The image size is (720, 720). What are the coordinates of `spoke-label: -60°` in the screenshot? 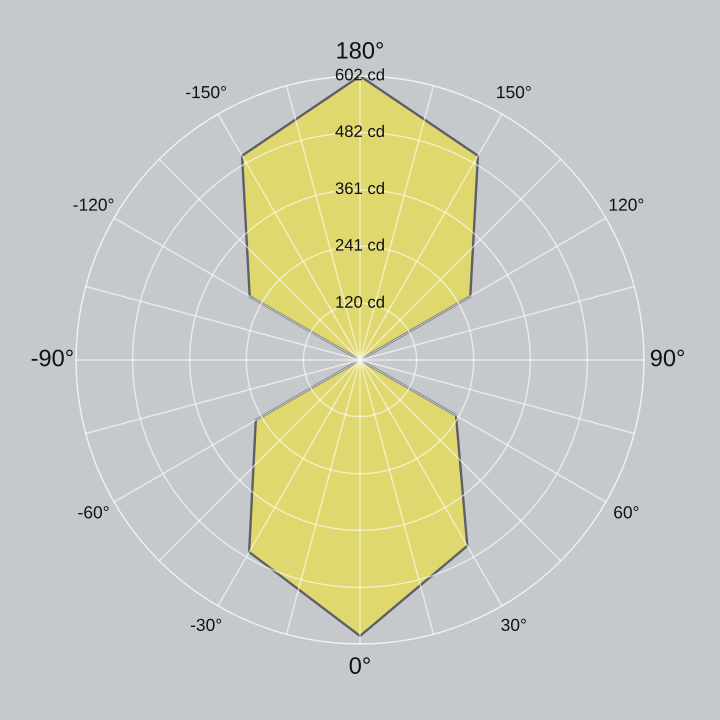 It's located at (93, 512).